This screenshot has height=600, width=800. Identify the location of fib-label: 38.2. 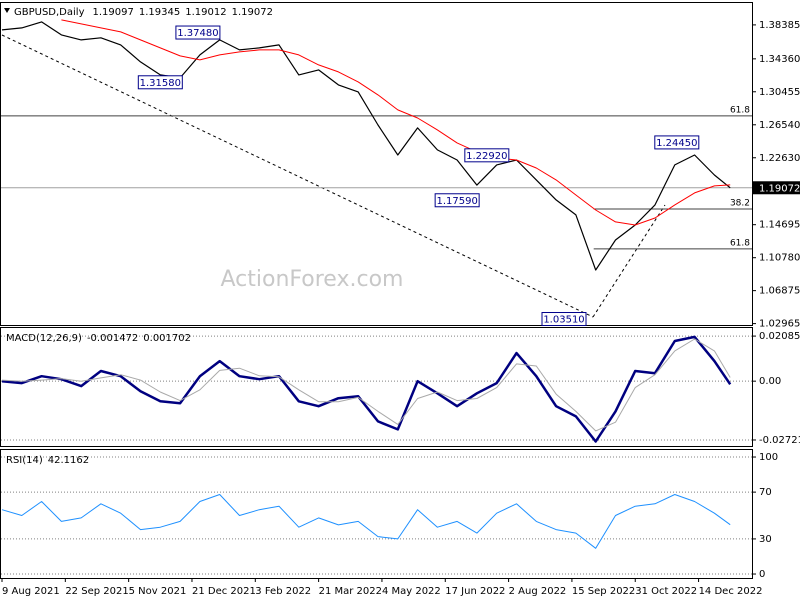
(740, 203).